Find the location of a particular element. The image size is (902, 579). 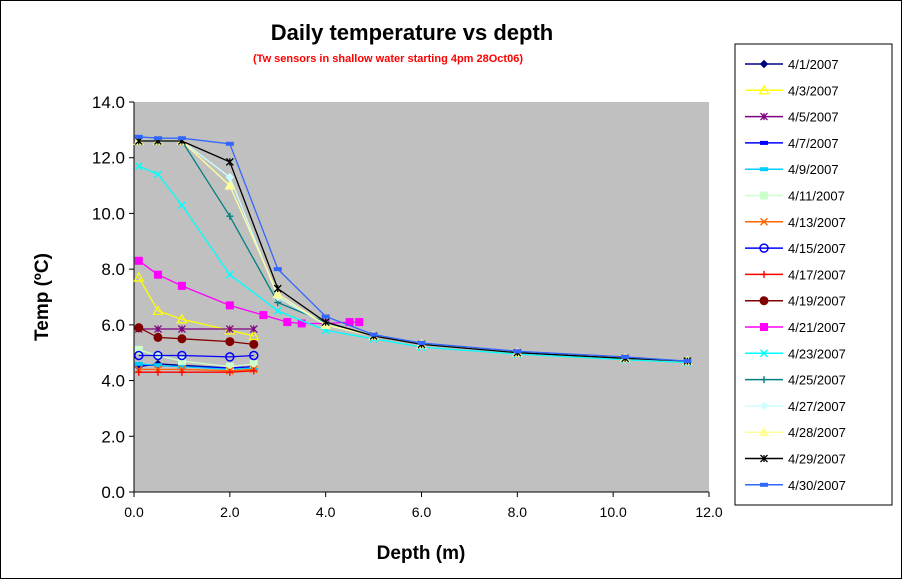

legend-item: 4/9/2007 is located at coordinates (792, 169).